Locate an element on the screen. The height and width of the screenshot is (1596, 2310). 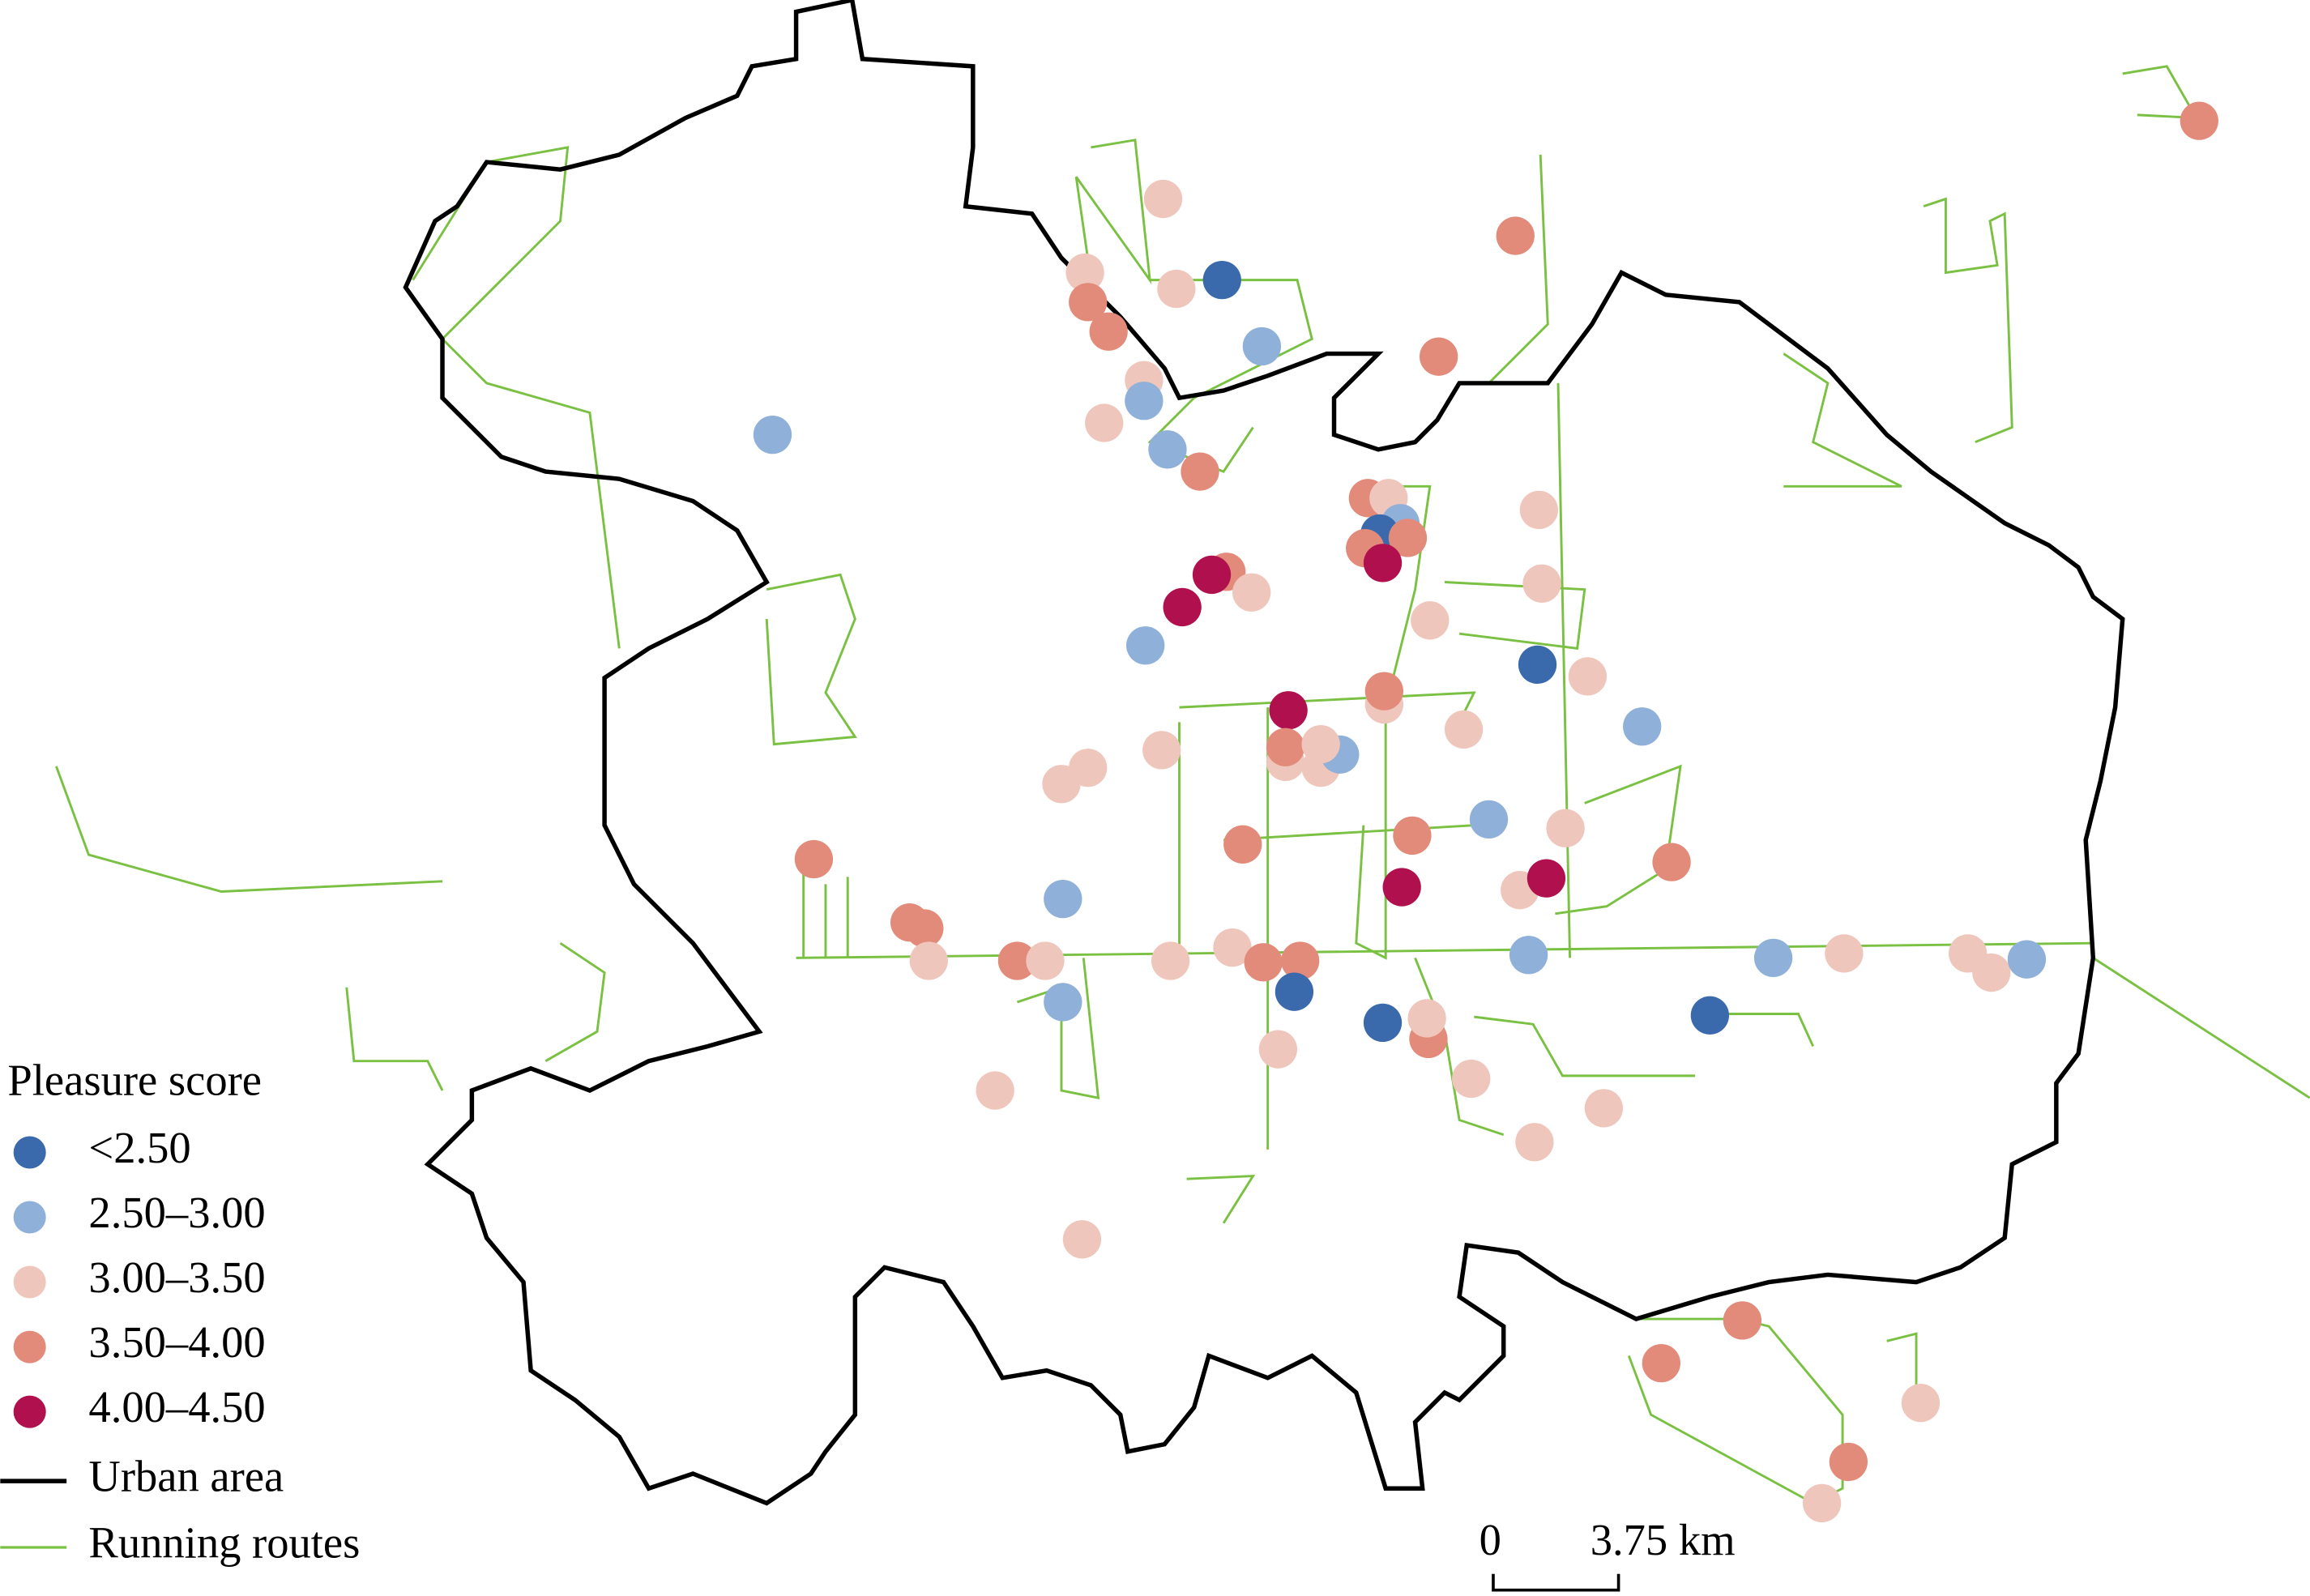
scale-start: 0 is located at coordinates (1490, 1539).